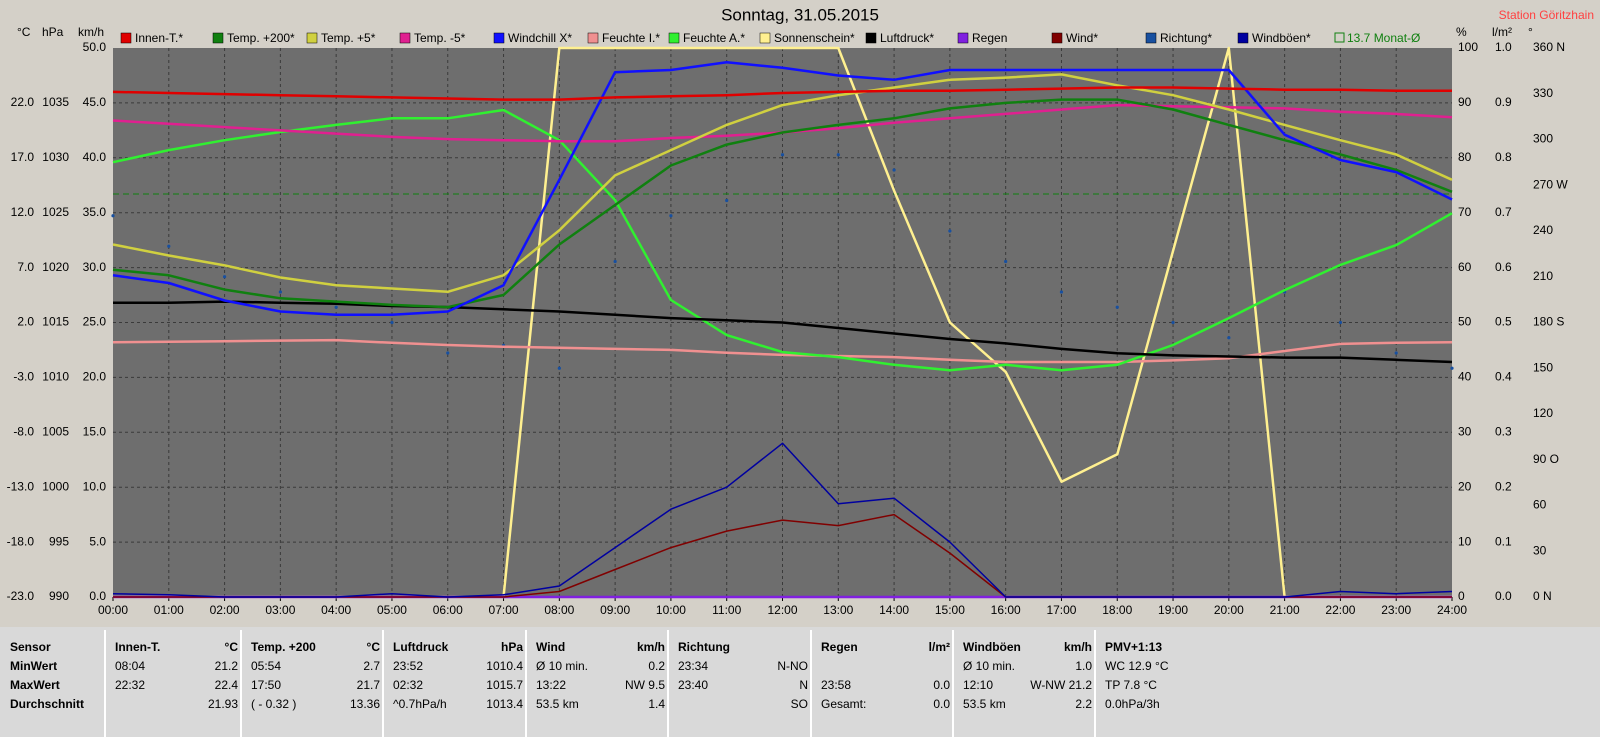 This screenshot has height=737, width=1600. Describe the element at coordinates (232, 647) in the screenshot. I see `table-unit: °C` at that location.